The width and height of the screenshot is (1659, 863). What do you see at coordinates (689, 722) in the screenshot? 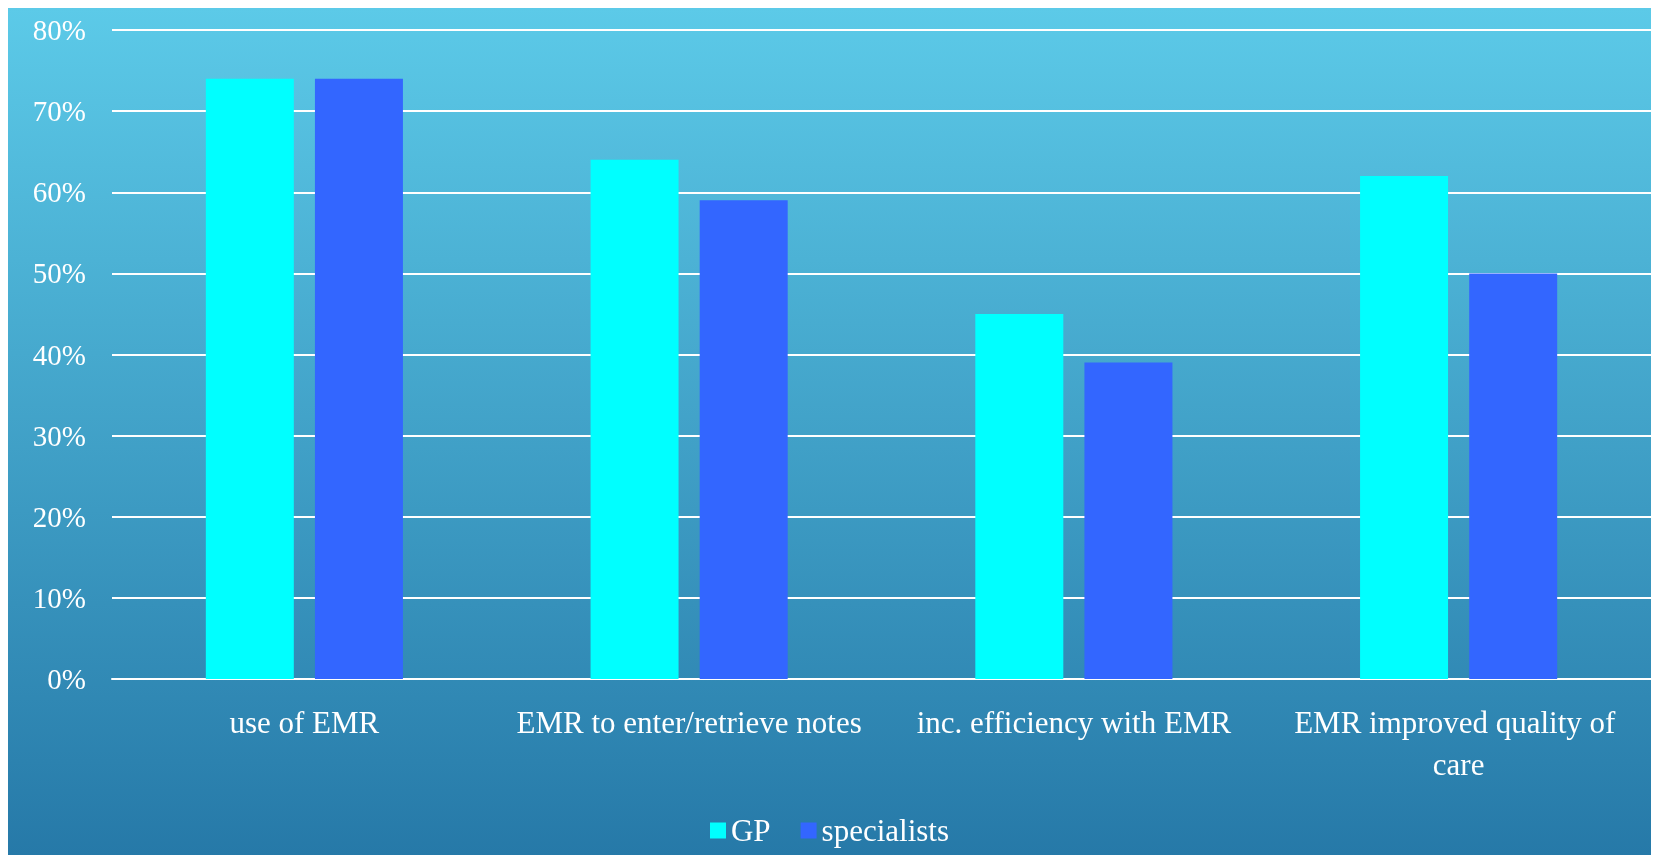
I see `x-tick-label: EMR to enter/retrieve notes` at bounding box center [689, 722].